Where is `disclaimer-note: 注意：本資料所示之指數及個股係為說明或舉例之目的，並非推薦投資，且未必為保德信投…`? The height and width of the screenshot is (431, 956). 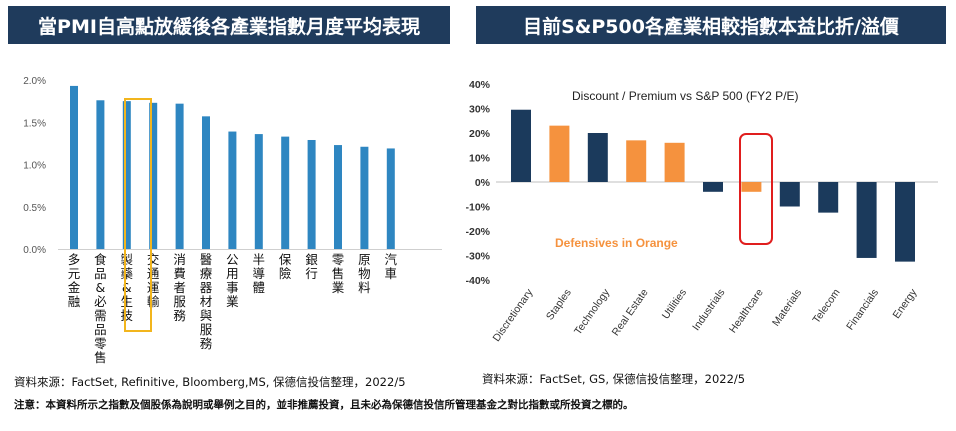 disclaimer-note: 注意：本資料所示之指數及個股係為說明或舉例之目的，並非推薦投資，且未必為保德信投… is located at coordinates (324, 405).